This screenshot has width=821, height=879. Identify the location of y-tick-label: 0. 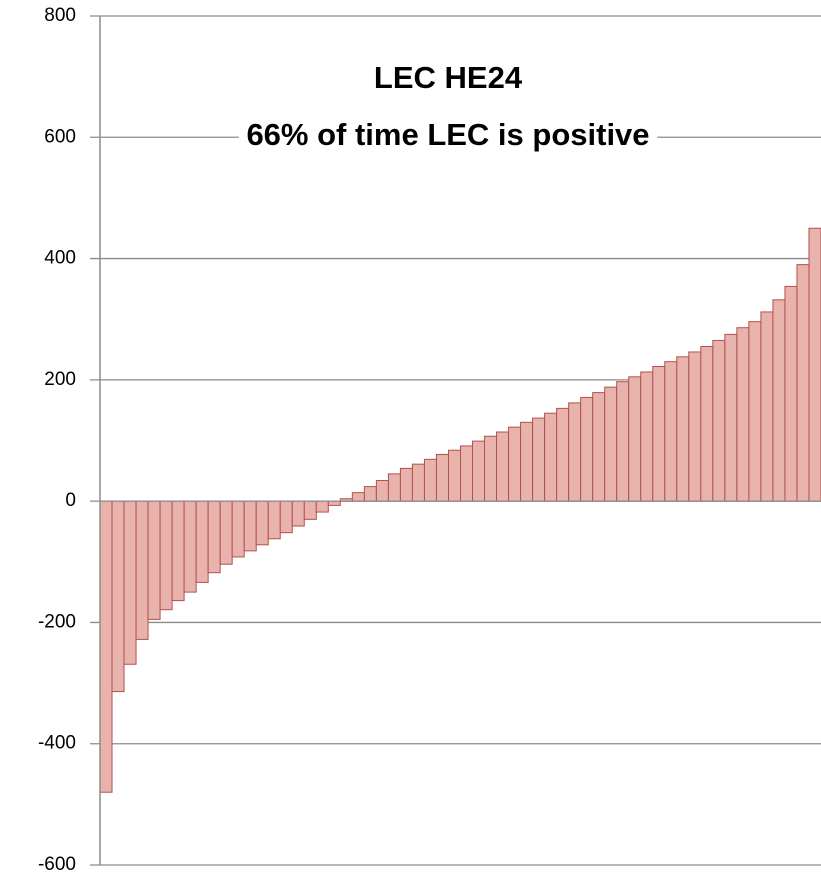
(70, 500).